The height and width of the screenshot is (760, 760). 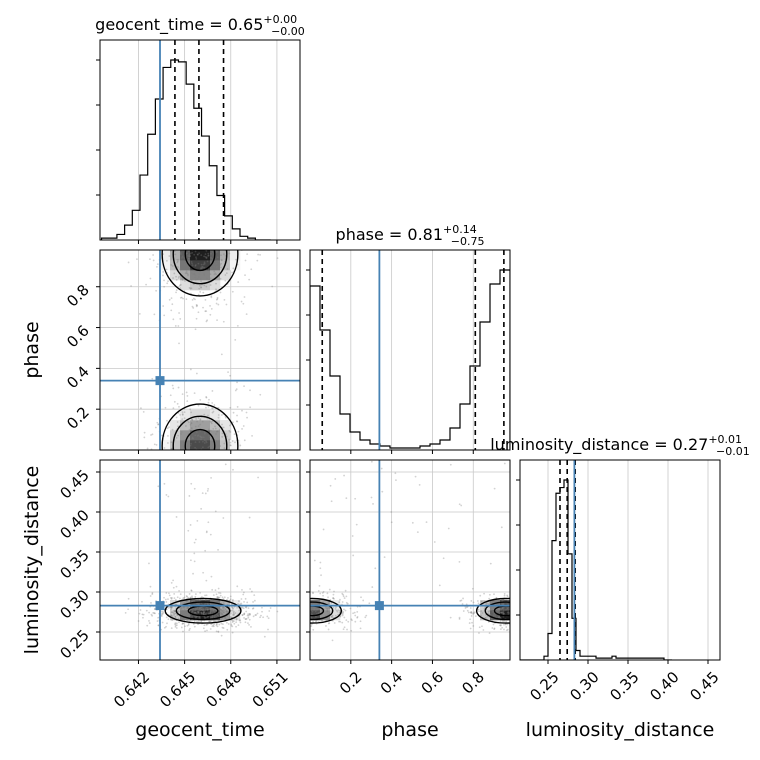 What do you see at coordinates (200, 128) in the screenshot?
I see `panel-hist-geocent_time: geocent_time = 0.65+0.00 −0.00` at bounding box center [200, 128].